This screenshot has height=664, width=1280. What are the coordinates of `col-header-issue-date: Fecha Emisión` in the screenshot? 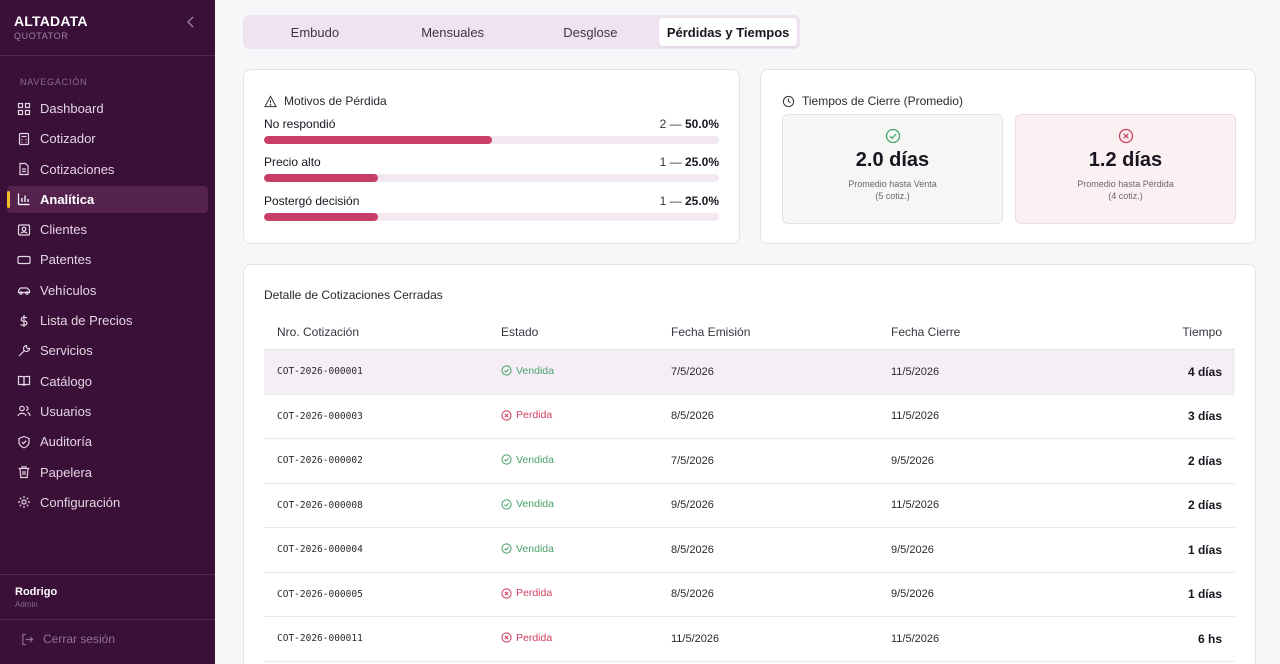 It's located at (711, 331).